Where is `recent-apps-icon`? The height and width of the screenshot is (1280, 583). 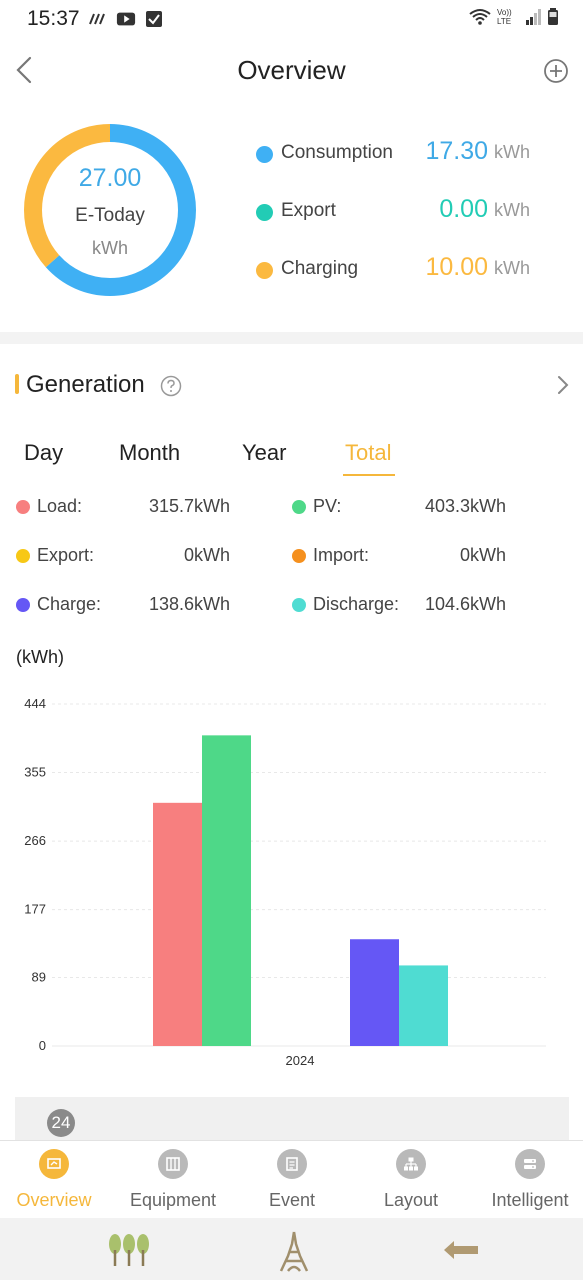 recent-apps-icon is located at coordinates (129, 1250).